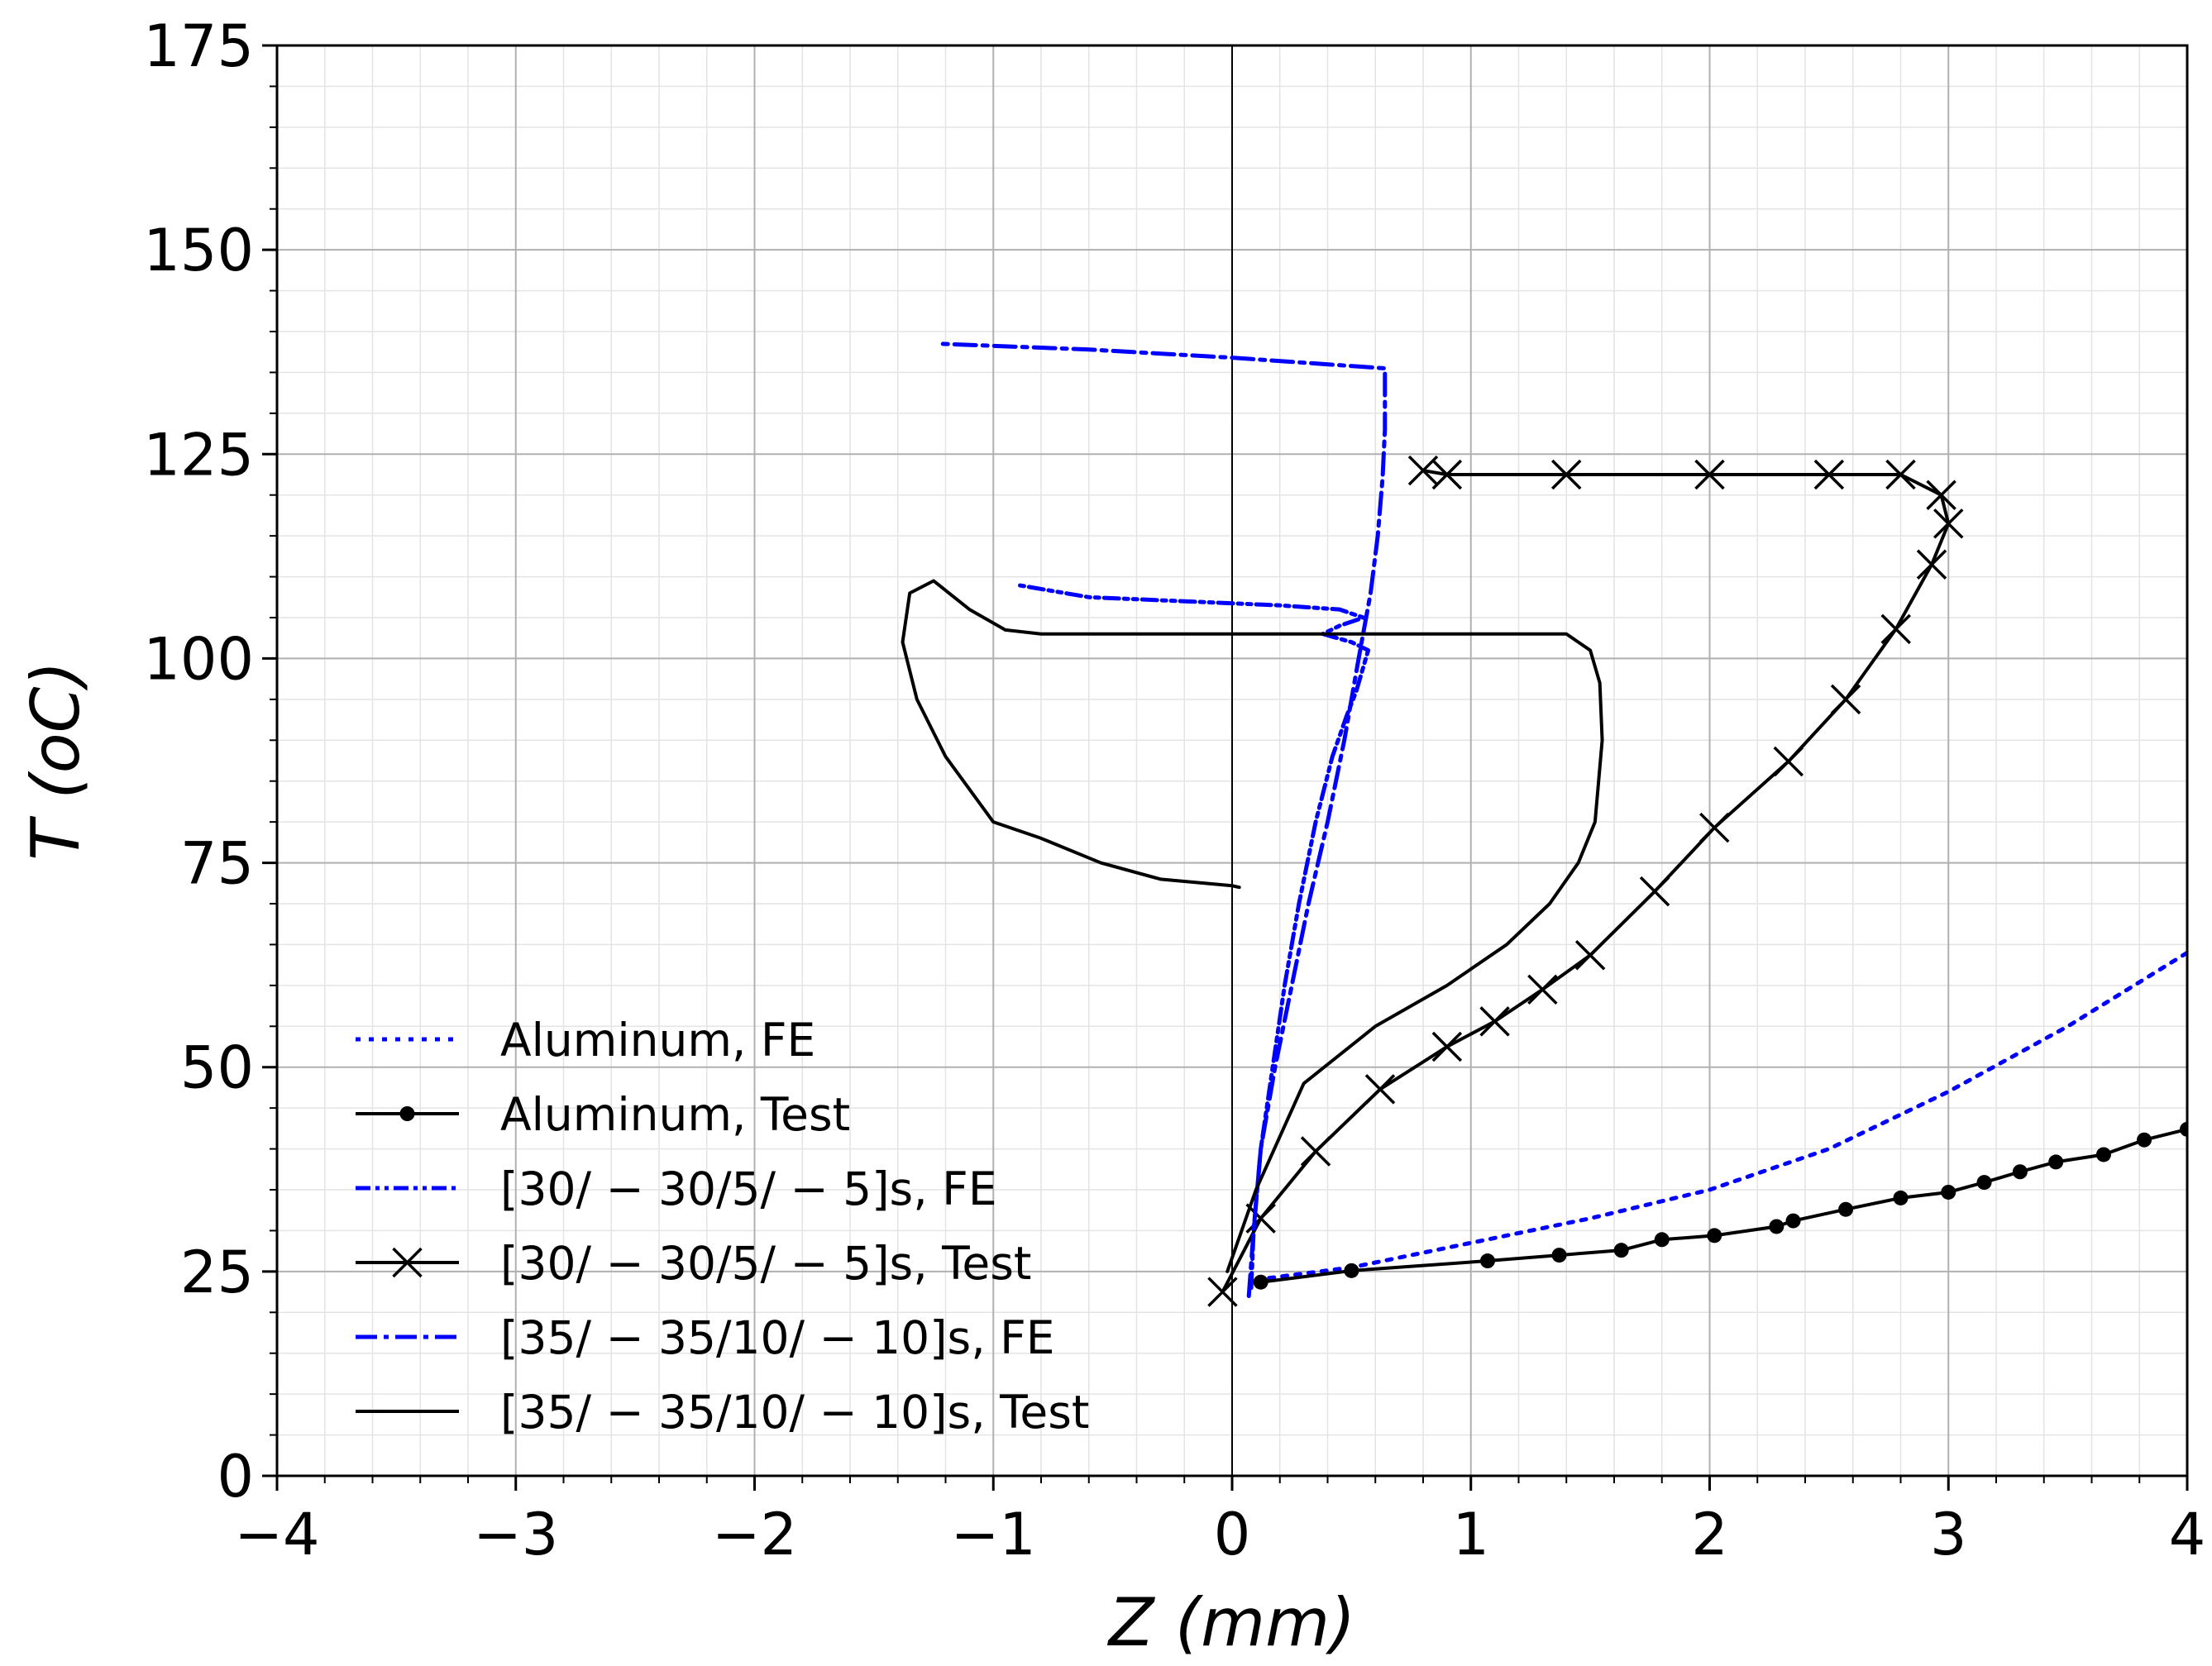 The height and width of the screenshot is (1666, 2212). Describe the element at coordinates (657, 1040) in the screenshot. I see `legend-label-0: Aluminum, FE` at that location.